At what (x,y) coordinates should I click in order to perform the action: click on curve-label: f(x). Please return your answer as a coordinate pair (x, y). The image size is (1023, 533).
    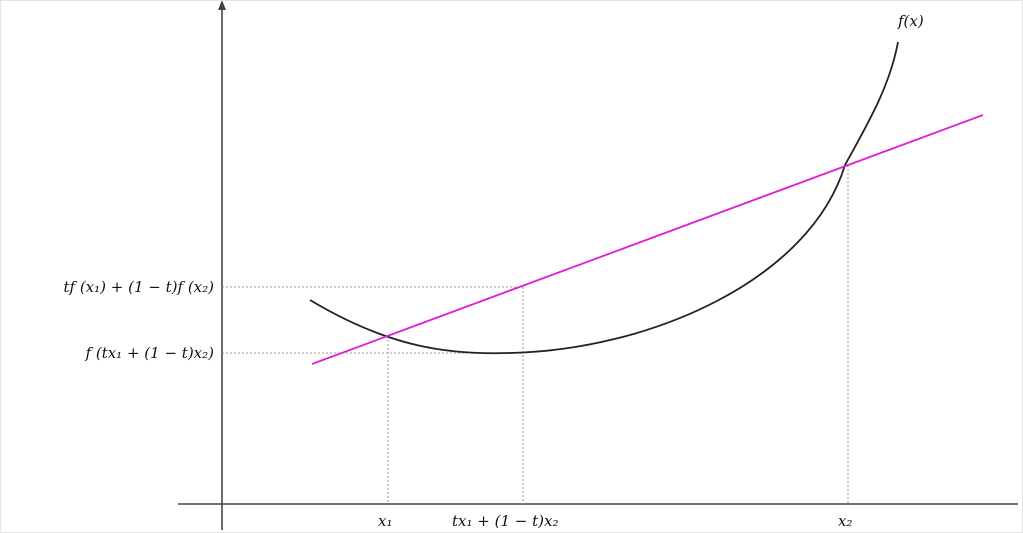
    Looking at the image, I should click on (910, 21).